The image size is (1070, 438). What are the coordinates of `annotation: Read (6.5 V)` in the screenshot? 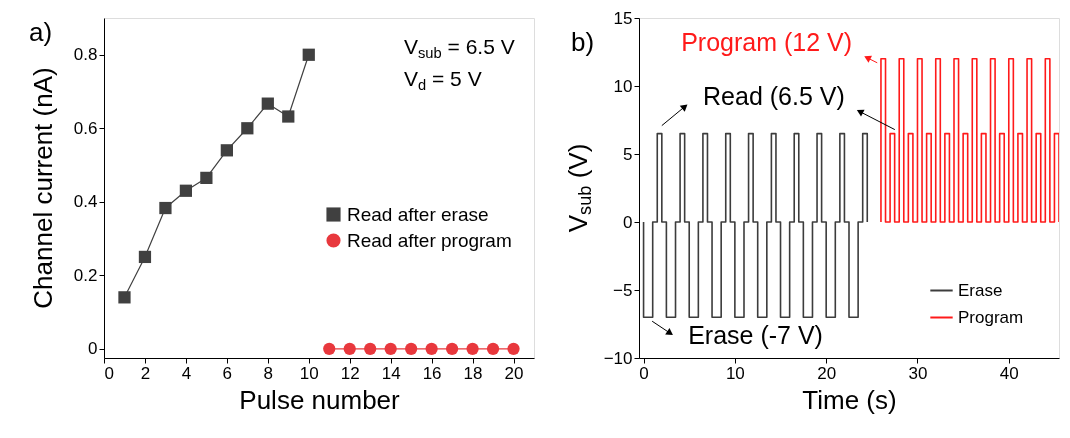 It's located at (774, 95).